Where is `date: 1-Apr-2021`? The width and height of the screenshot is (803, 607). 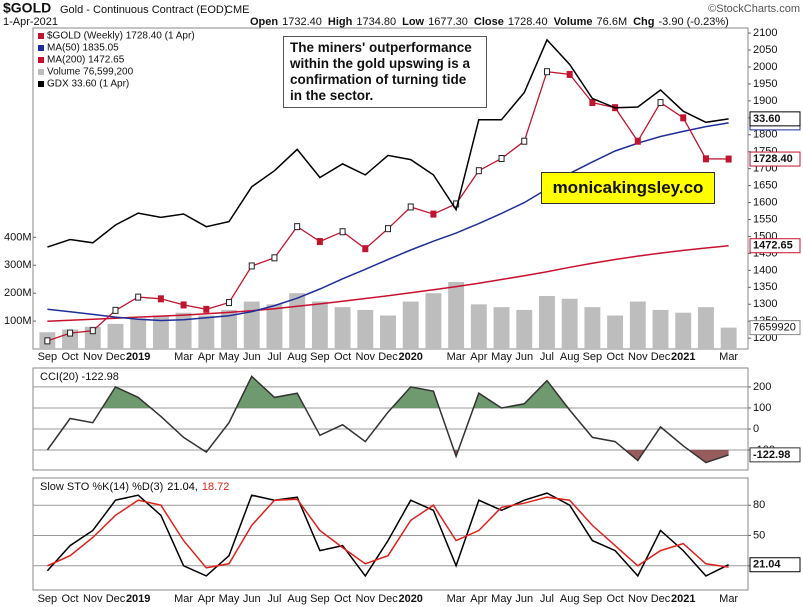
date: 1-Apr-2021 is located at coordinates (30, 22).